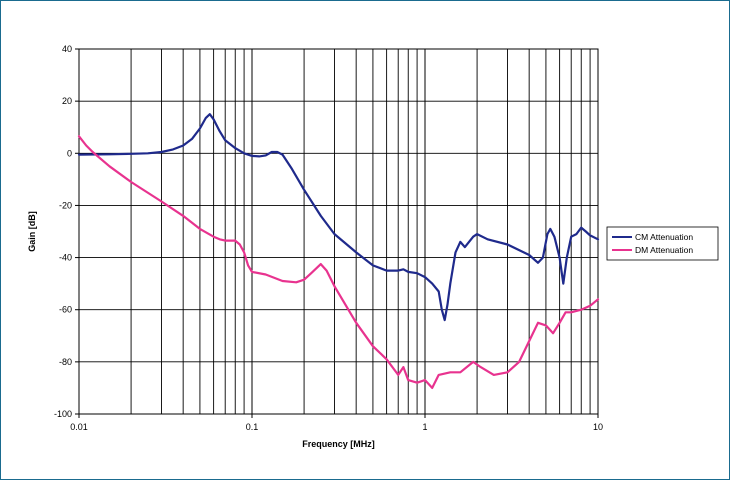  I want to click on y-tick-label: -20, so click(65, 205).